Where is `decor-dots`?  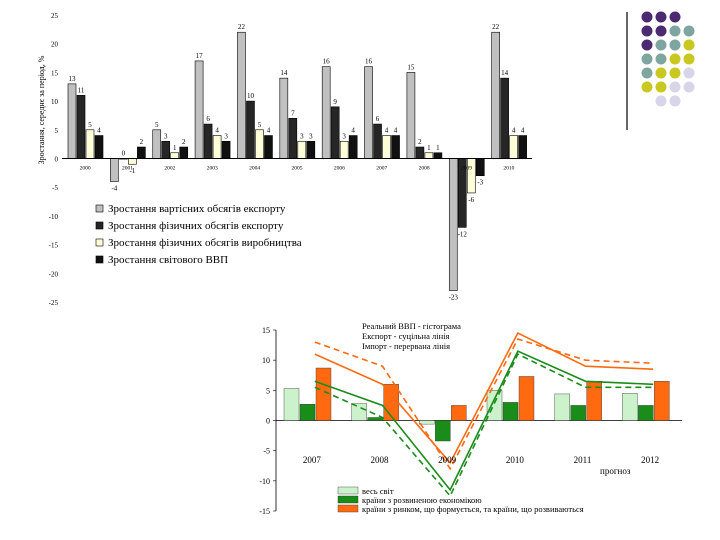
decor-dots is located at coordinates (668, 59).